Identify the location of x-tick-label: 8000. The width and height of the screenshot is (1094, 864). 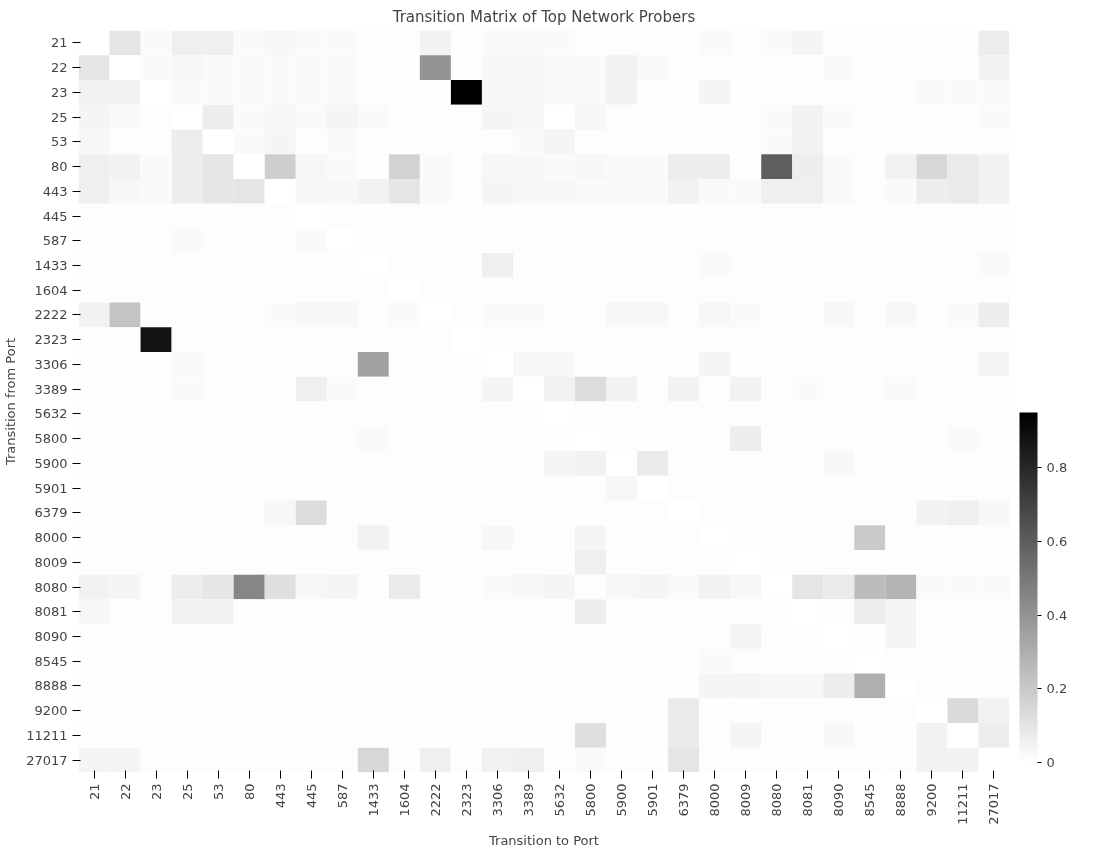
(715, 800).